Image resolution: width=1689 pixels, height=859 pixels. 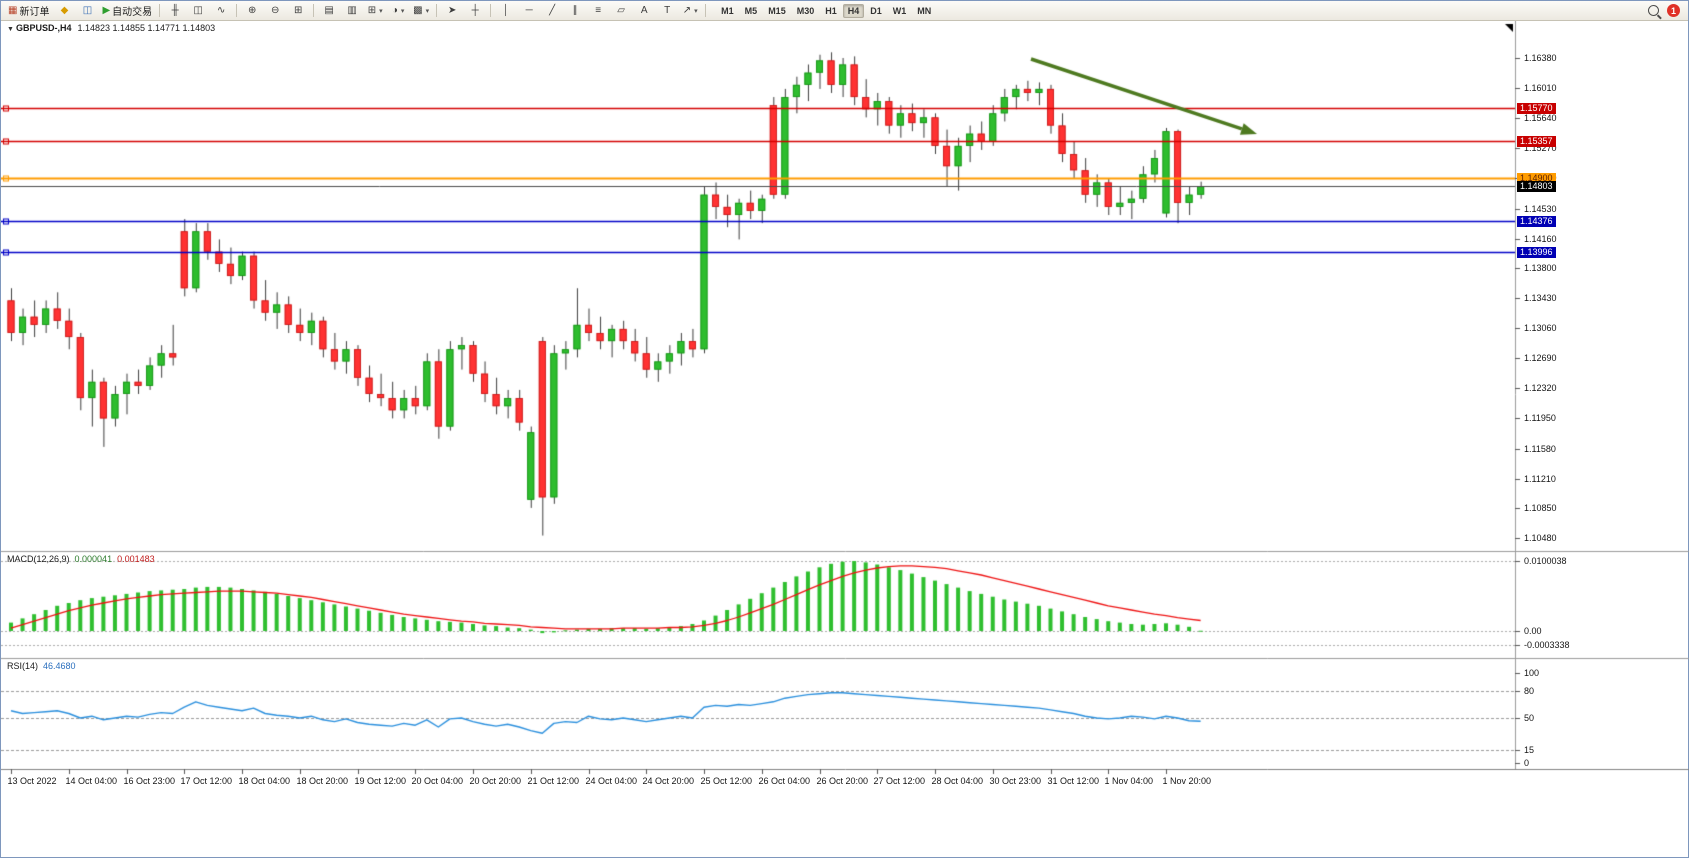 I want to click on chart-window-icon: ◫, so click(x=87, y=10).